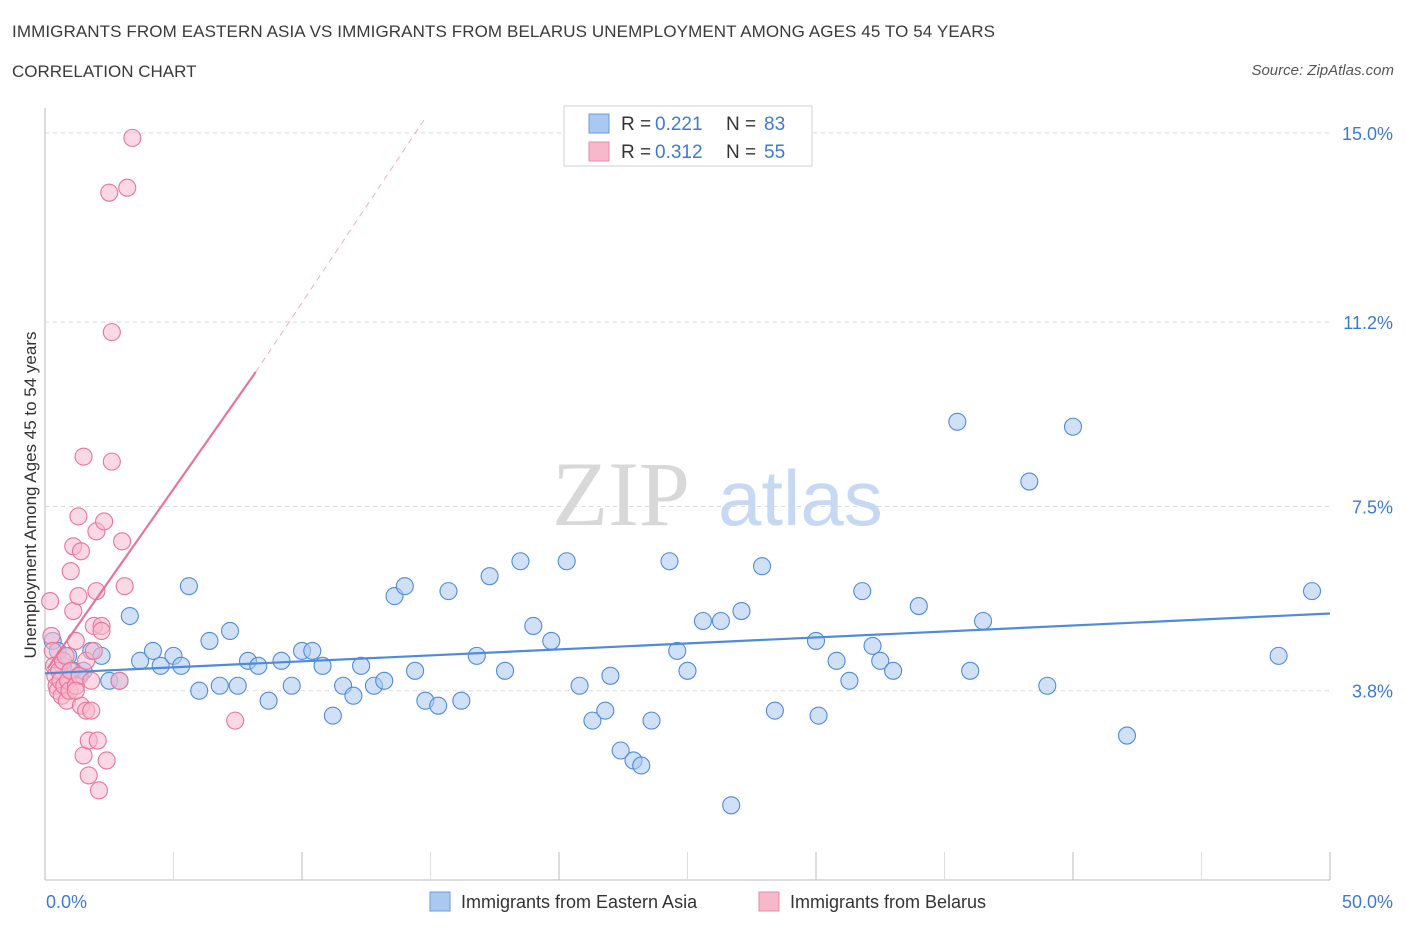 The image size is (1406, 930). What do you see at coordinates (1367, 902) in the screenshot?
I see `x-tick-label-max: 50.0%` at bounding box center [1367, 902].